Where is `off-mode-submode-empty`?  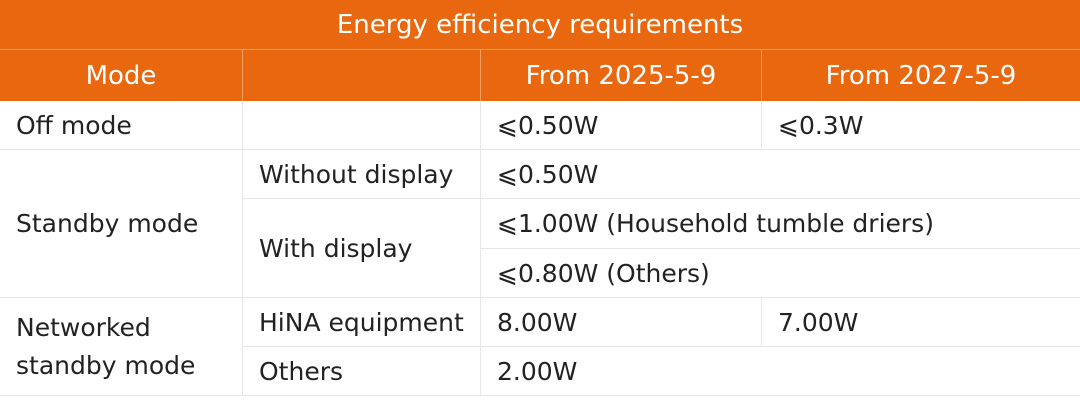
off-mode-submode-empty is located at coordinates (362, 125).